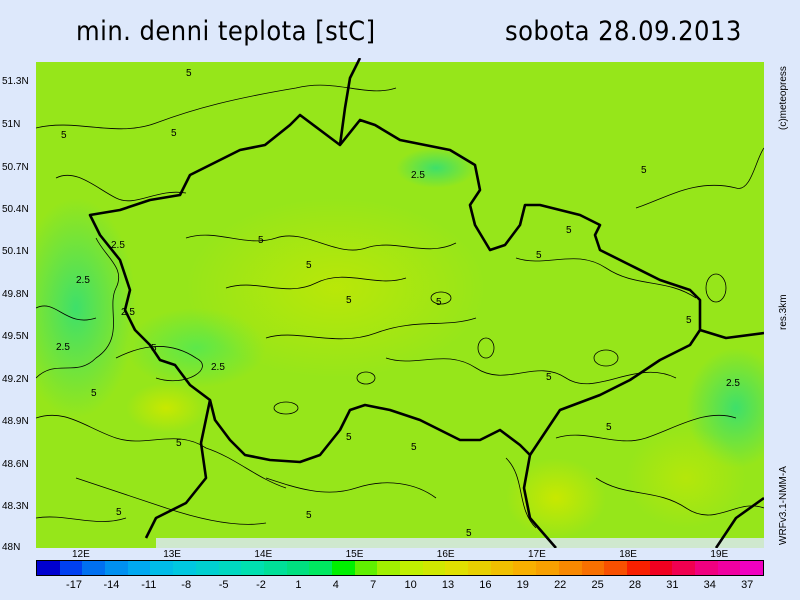 Image resolution: width=800 pixels, height=600 pixels. What do you see at coordinates (628, 554) in the screenshot?
I see `longitude-label: 18E` at bounding box center [628, 554].